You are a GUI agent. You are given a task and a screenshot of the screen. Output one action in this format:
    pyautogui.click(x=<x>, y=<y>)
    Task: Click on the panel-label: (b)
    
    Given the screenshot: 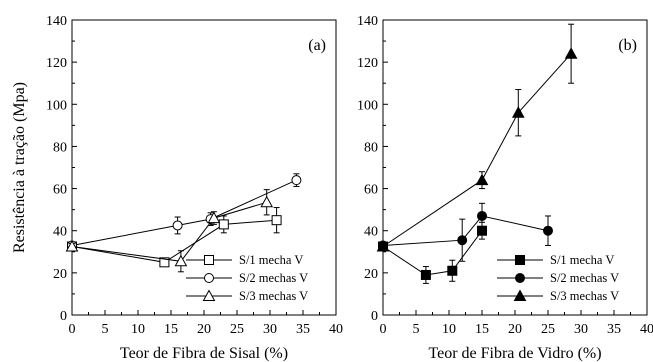 What is the action you would take?
    pyautogui.click(x=627, y=45)
    